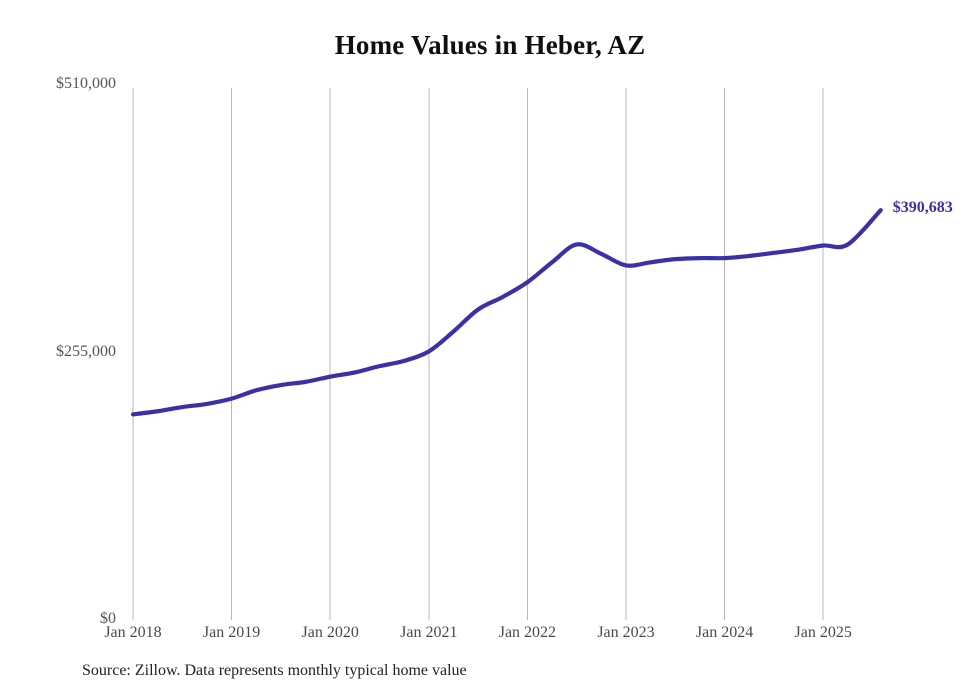  I want to click on end-value-annotation: $390,683, so click(922, 208).